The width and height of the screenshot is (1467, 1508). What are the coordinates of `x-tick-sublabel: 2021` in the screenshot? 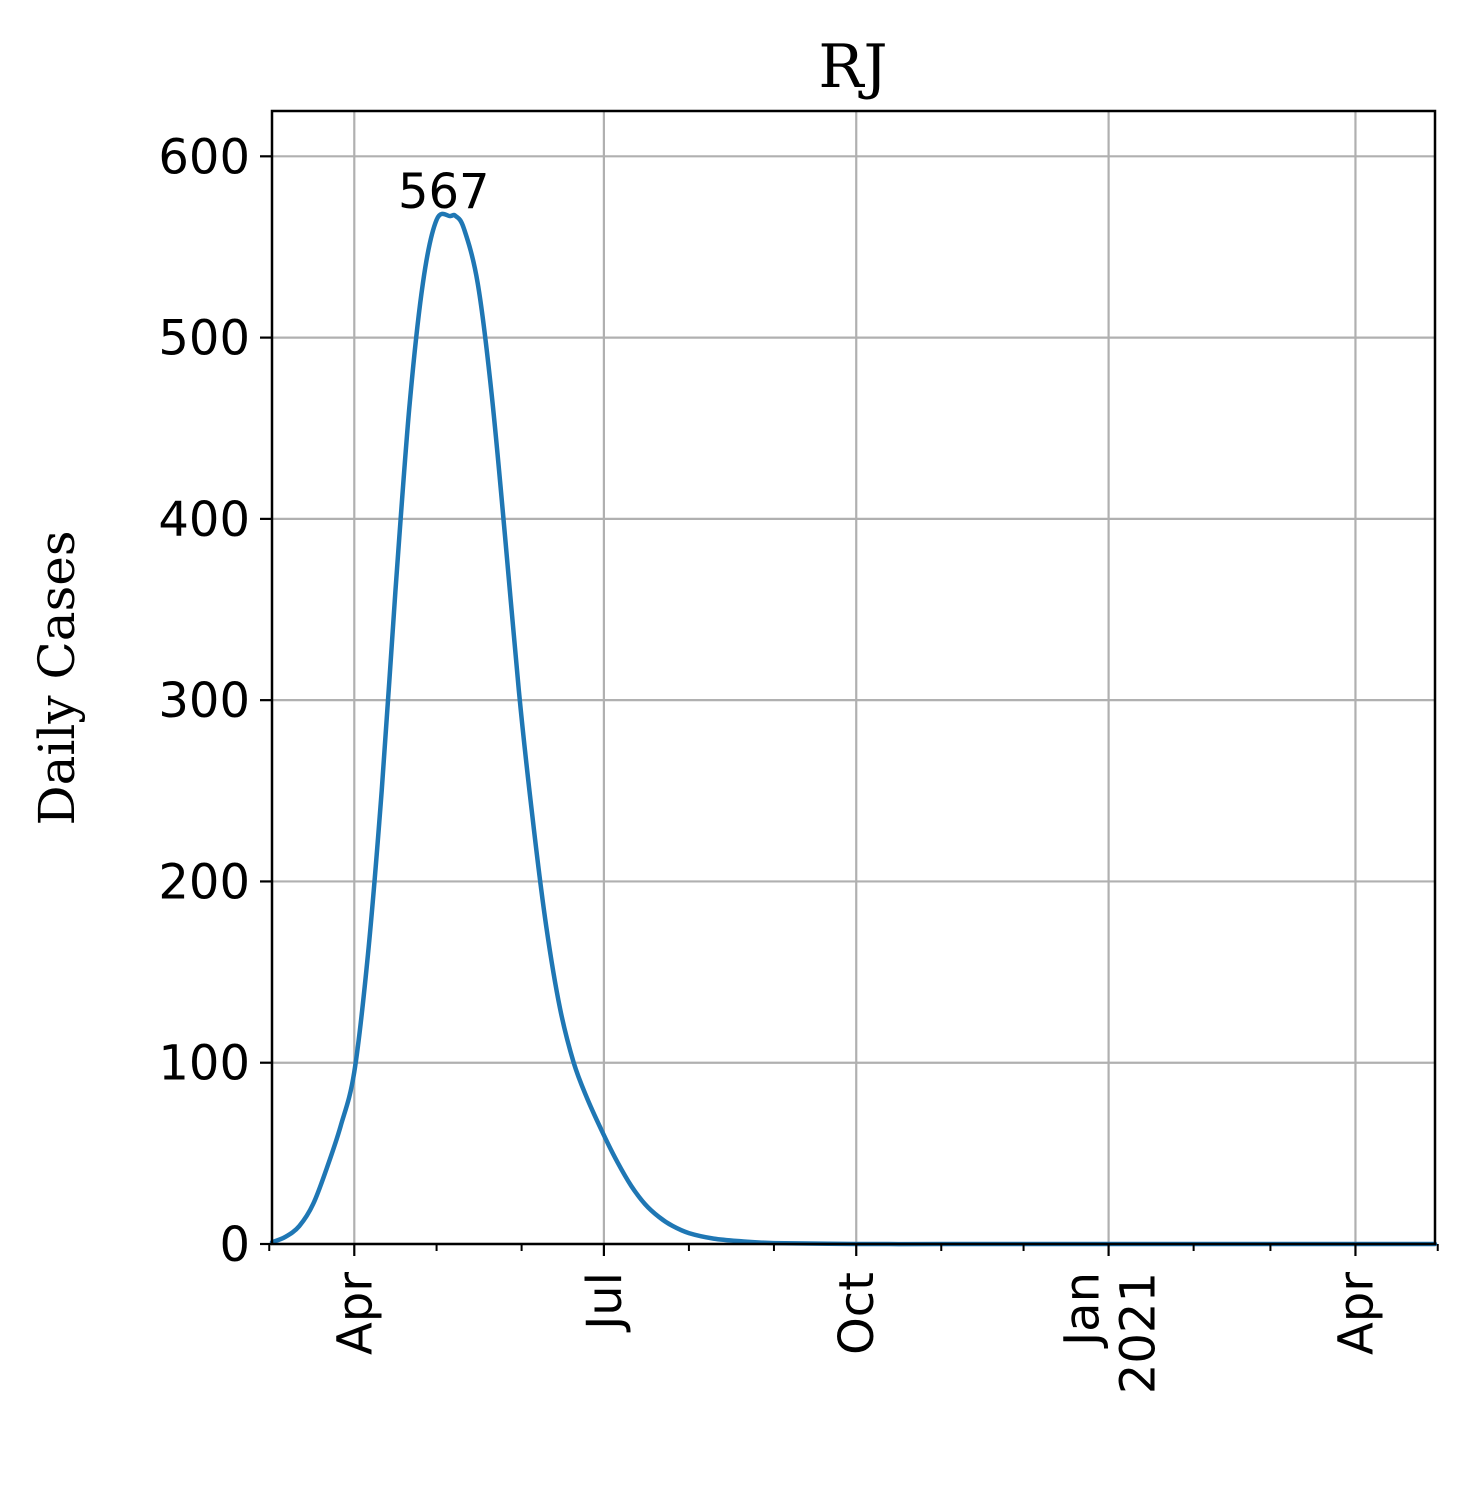 It's located at (1139, 1333).